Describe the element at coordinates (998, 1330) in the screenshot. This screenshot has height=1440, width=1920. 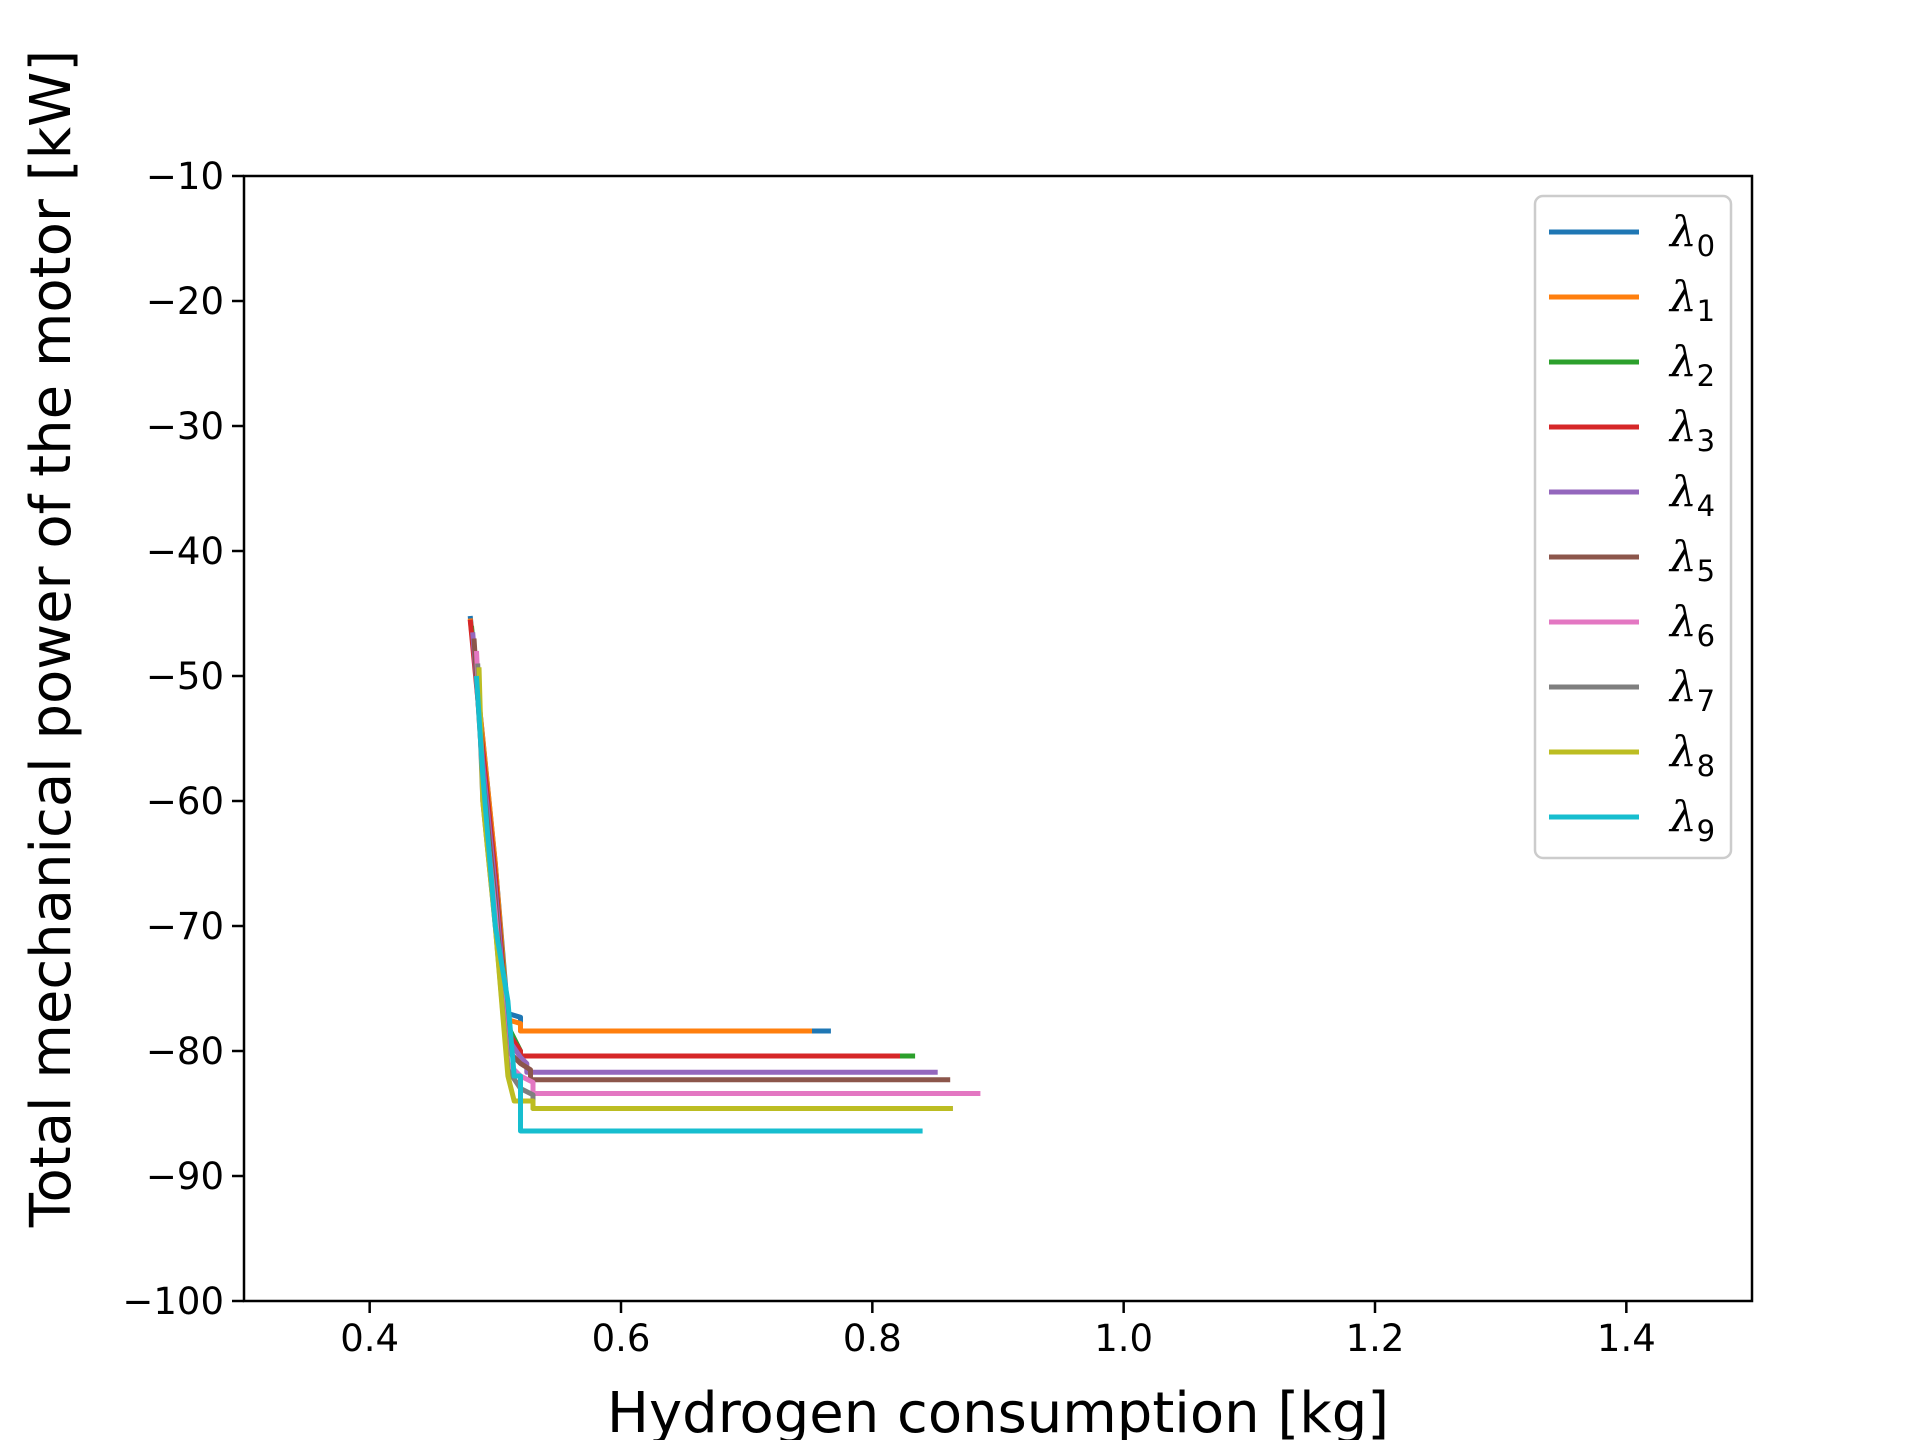
I see `x-axis-ticks: 0.4 0.6 0.8 1.0 1.2 1.4` at that location.